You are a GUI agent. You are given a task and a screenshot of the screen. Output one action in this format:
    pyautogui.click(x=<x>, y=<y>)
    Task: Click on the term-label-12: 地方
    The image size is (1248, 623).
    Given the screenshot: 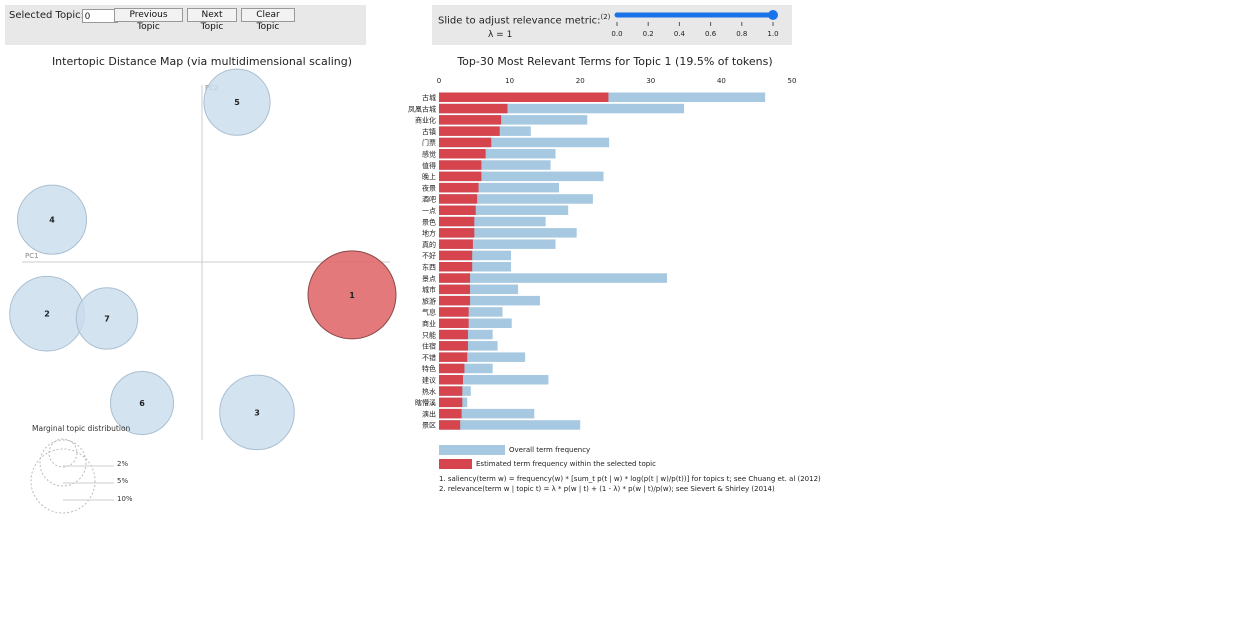 What is the action you would take?
    pyautogui.click(x=429, y=233)
    